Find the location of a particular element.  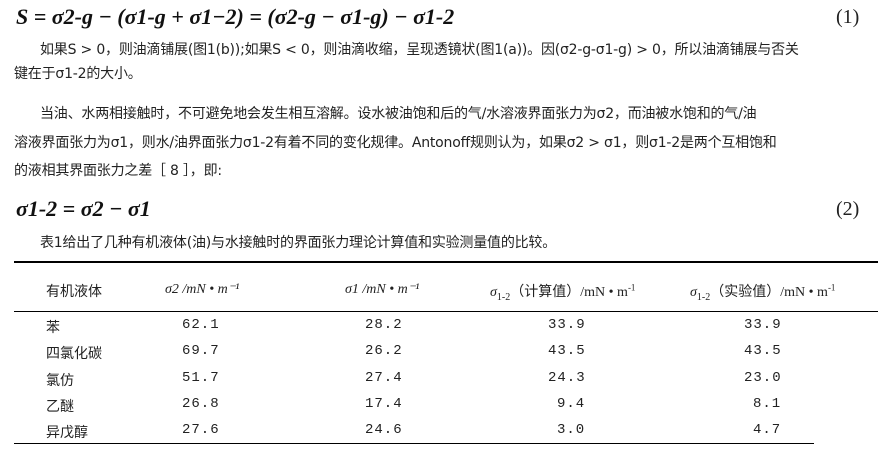

cell-sigma12-calc: 24.3 is located at coordinates (567, 377).